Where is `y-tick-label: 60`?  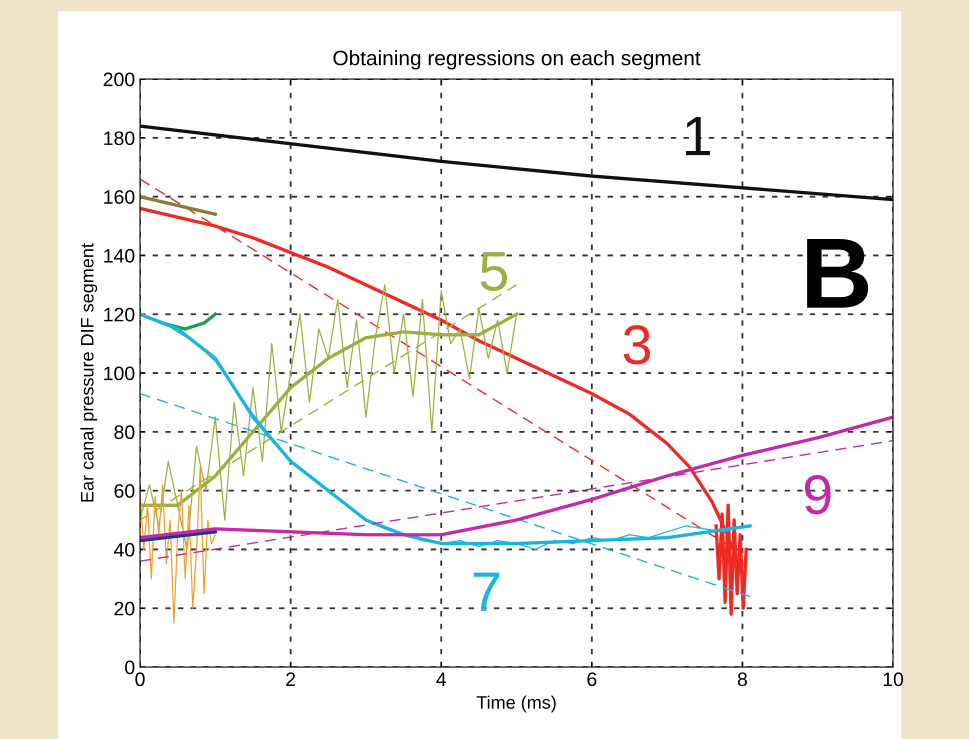 y-tick-label: 60 is located at coordinates (124, 491).